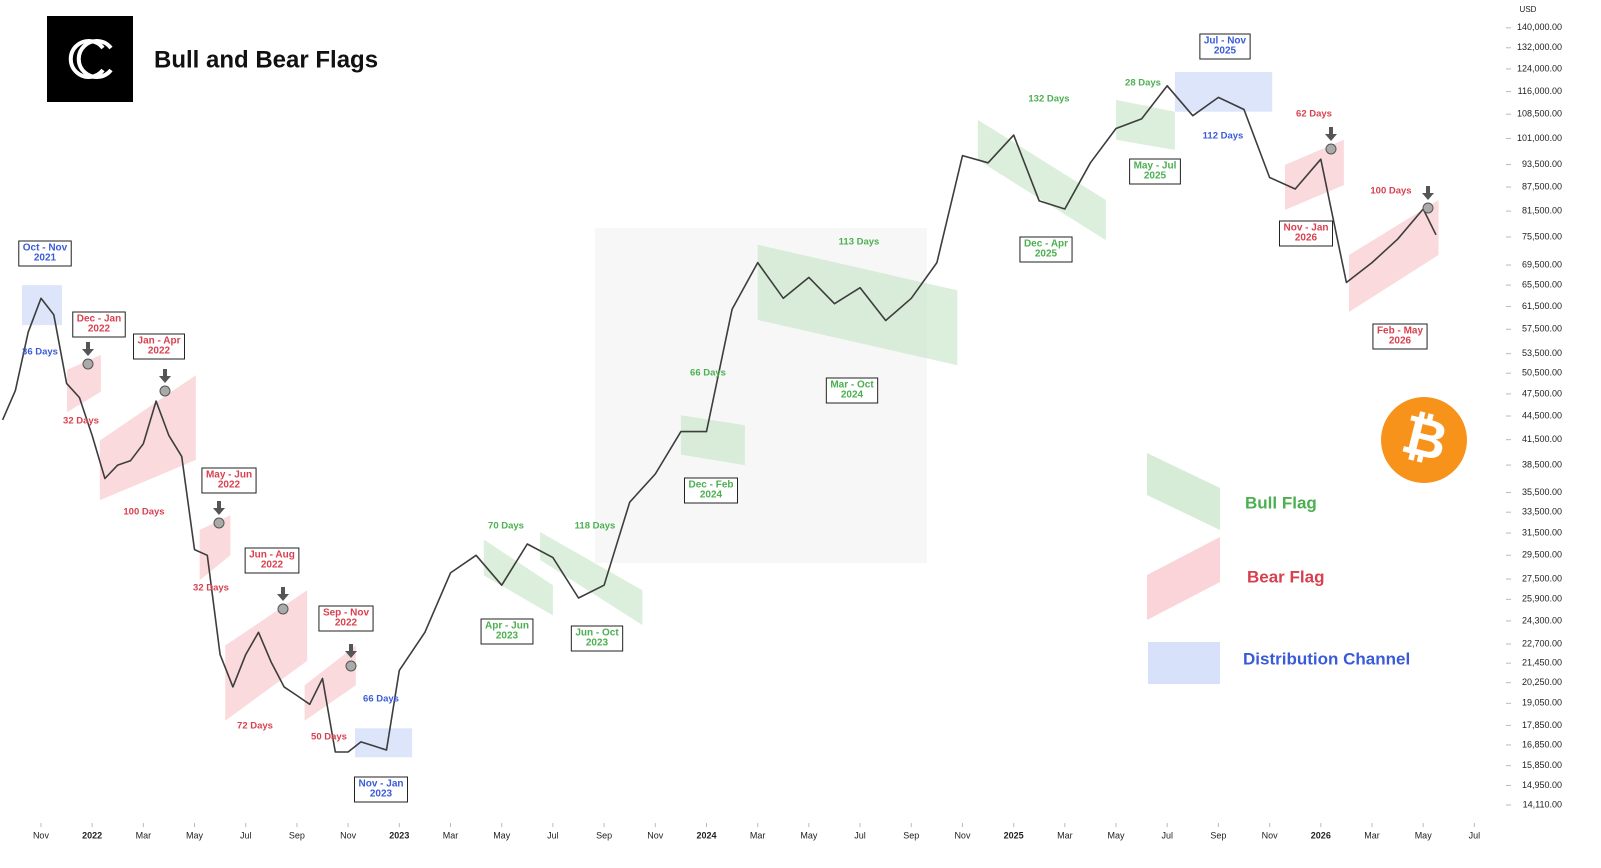 This screenshot has width=1601, height=868. I want to click on flag-period: May - Jun, so click(229, 475).